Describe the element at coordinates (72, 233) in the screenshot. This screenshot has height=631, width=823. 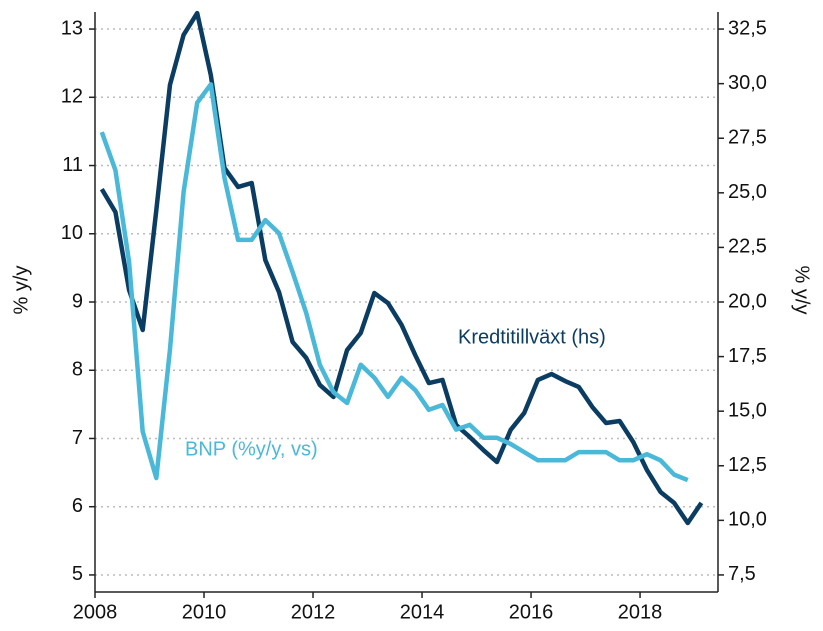
I see `y-tick-label: 10` at that location.